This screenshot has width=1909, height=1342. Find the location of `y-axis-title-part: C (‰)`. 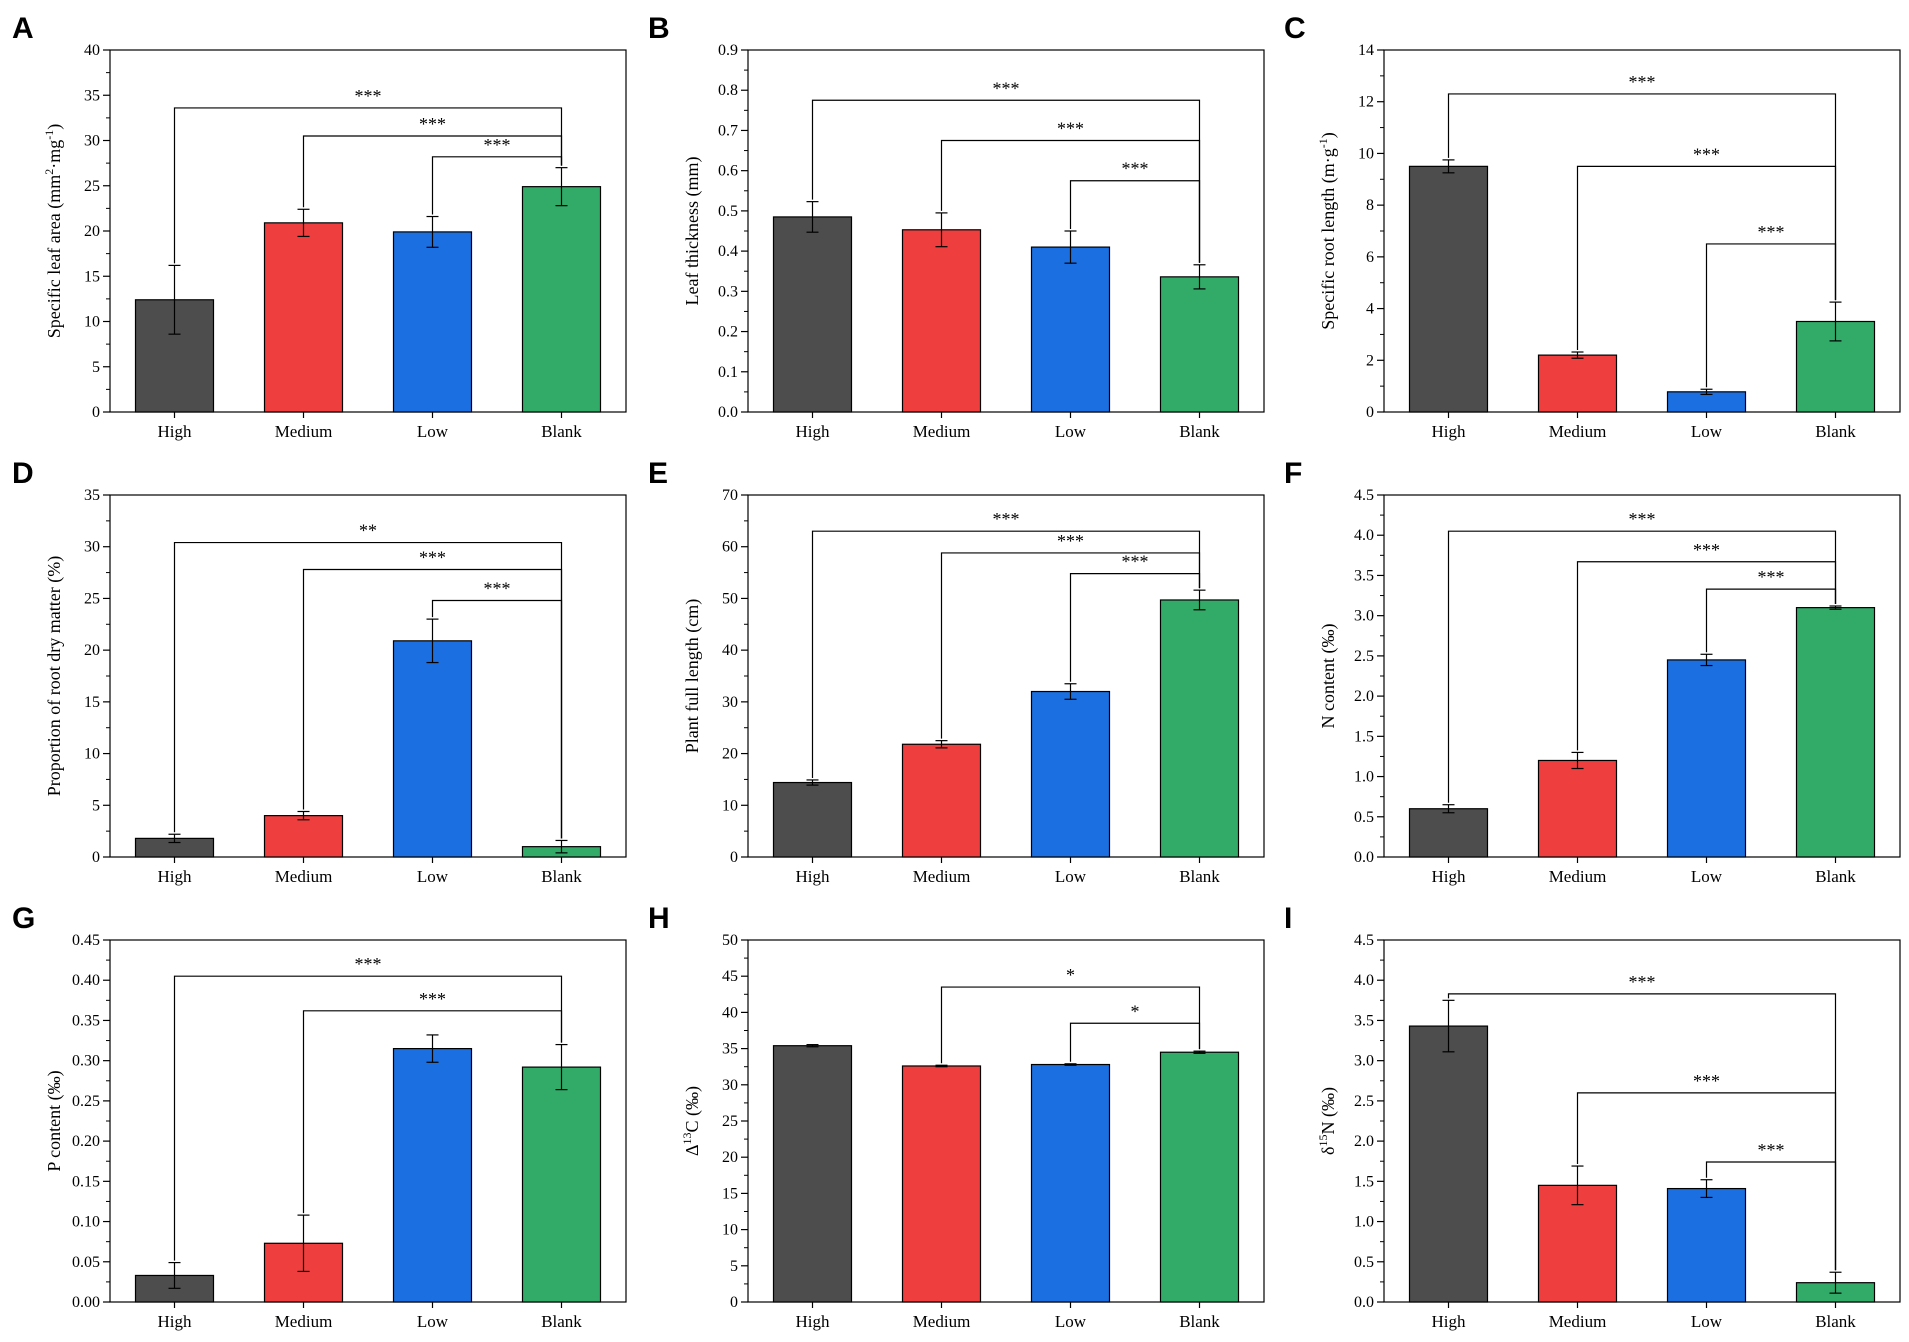

y-axis-title-part: C (‰) is located at coordinates (692, 1109).